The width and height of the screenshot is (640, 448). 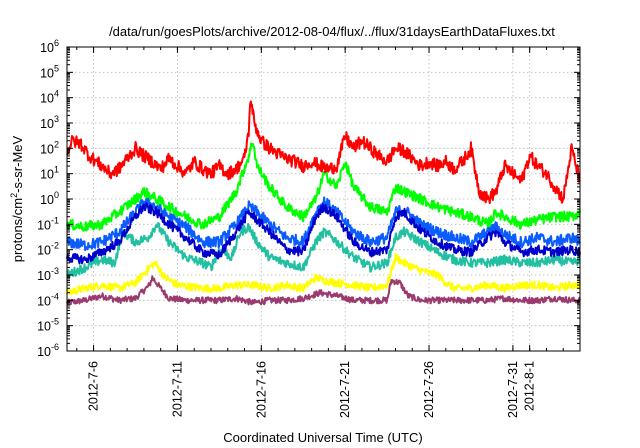 I want to click on y-tick-label: 10⁻², so click(x=48, y=249).